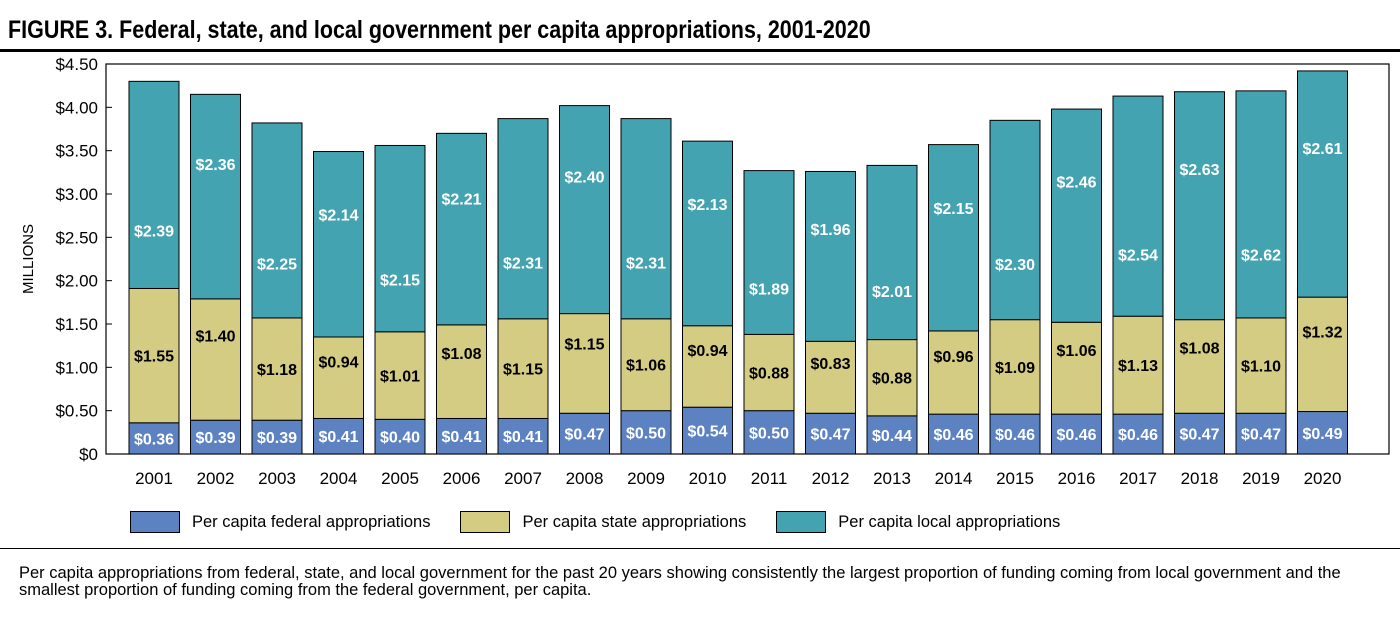 This screenshot has width=1400, height=621. What do you see at coordinates (585, 478) in the screenshot?
I see `x-tick-label: 2008` at bounding box center [585, 478].